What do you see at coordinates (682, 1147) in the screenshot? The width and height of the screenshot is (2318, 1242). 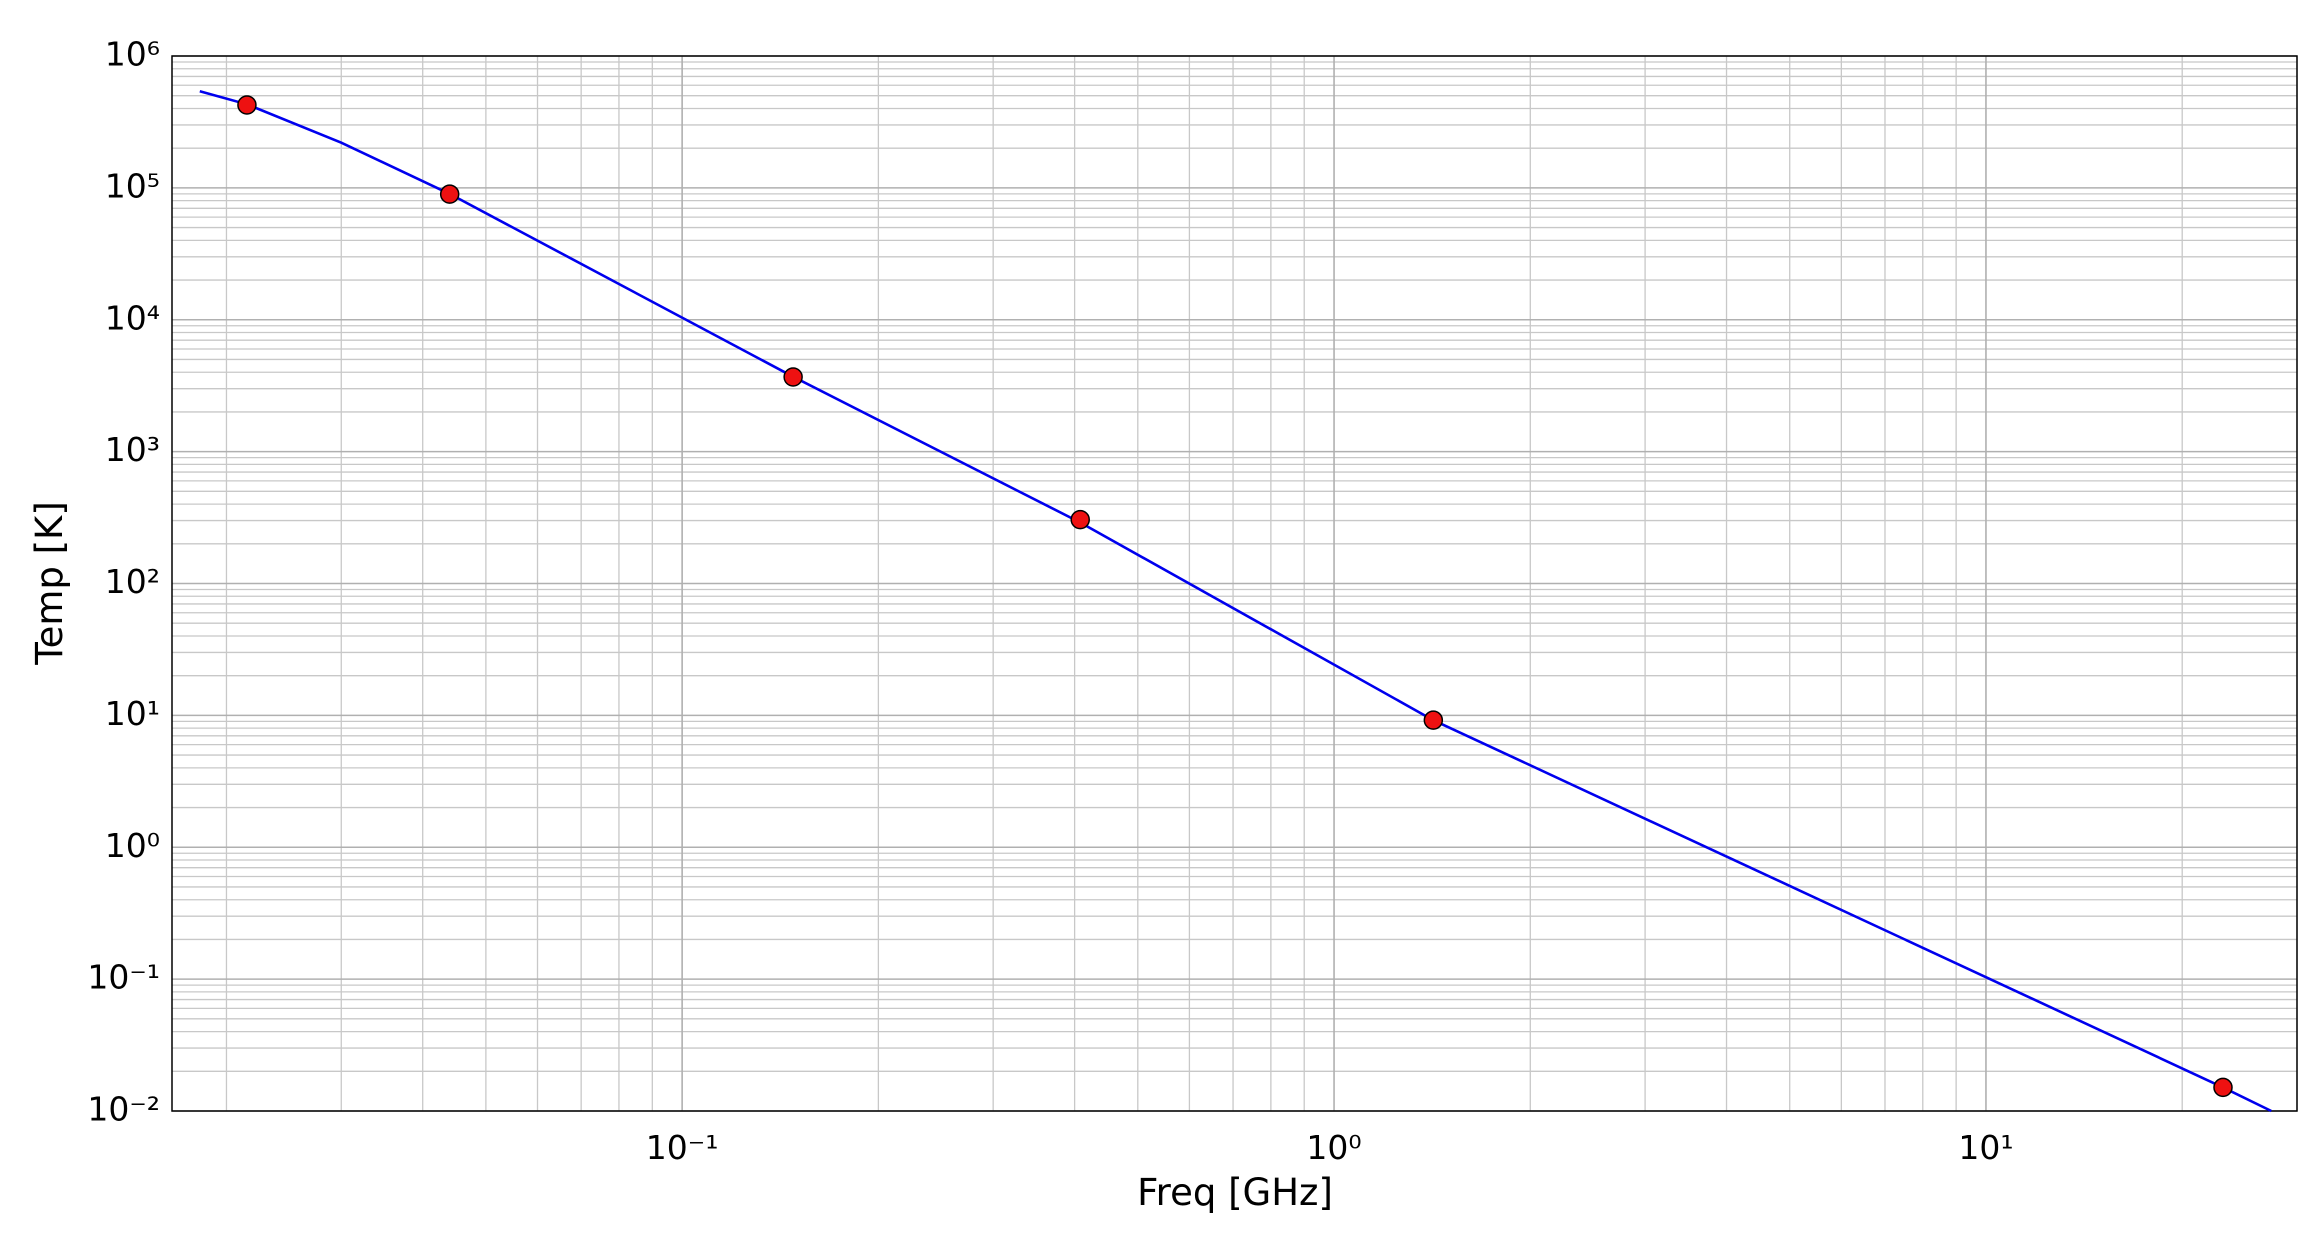 I see `x-tick-label: 10⁻¹` at bounding box center [682, 1147].